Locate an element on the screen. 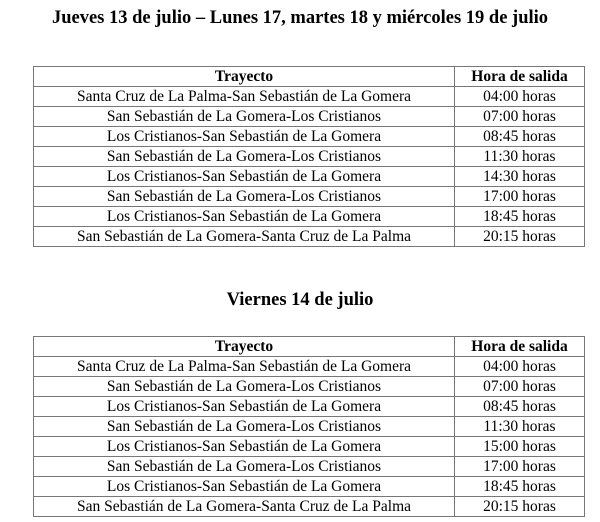 The height and width of the screenshot is (522, 600). section-title: Viernes 14 de julio is located at coordinates (300, 300).